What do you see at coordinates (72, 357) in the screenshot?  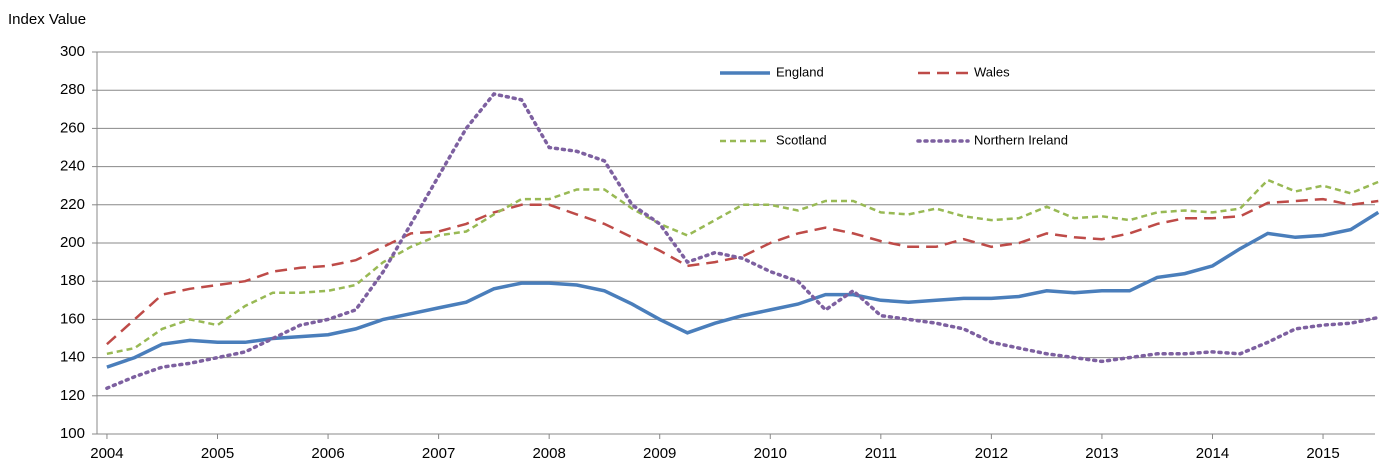 I see `y-tick-label: 140` at bounding box center [72, 357].